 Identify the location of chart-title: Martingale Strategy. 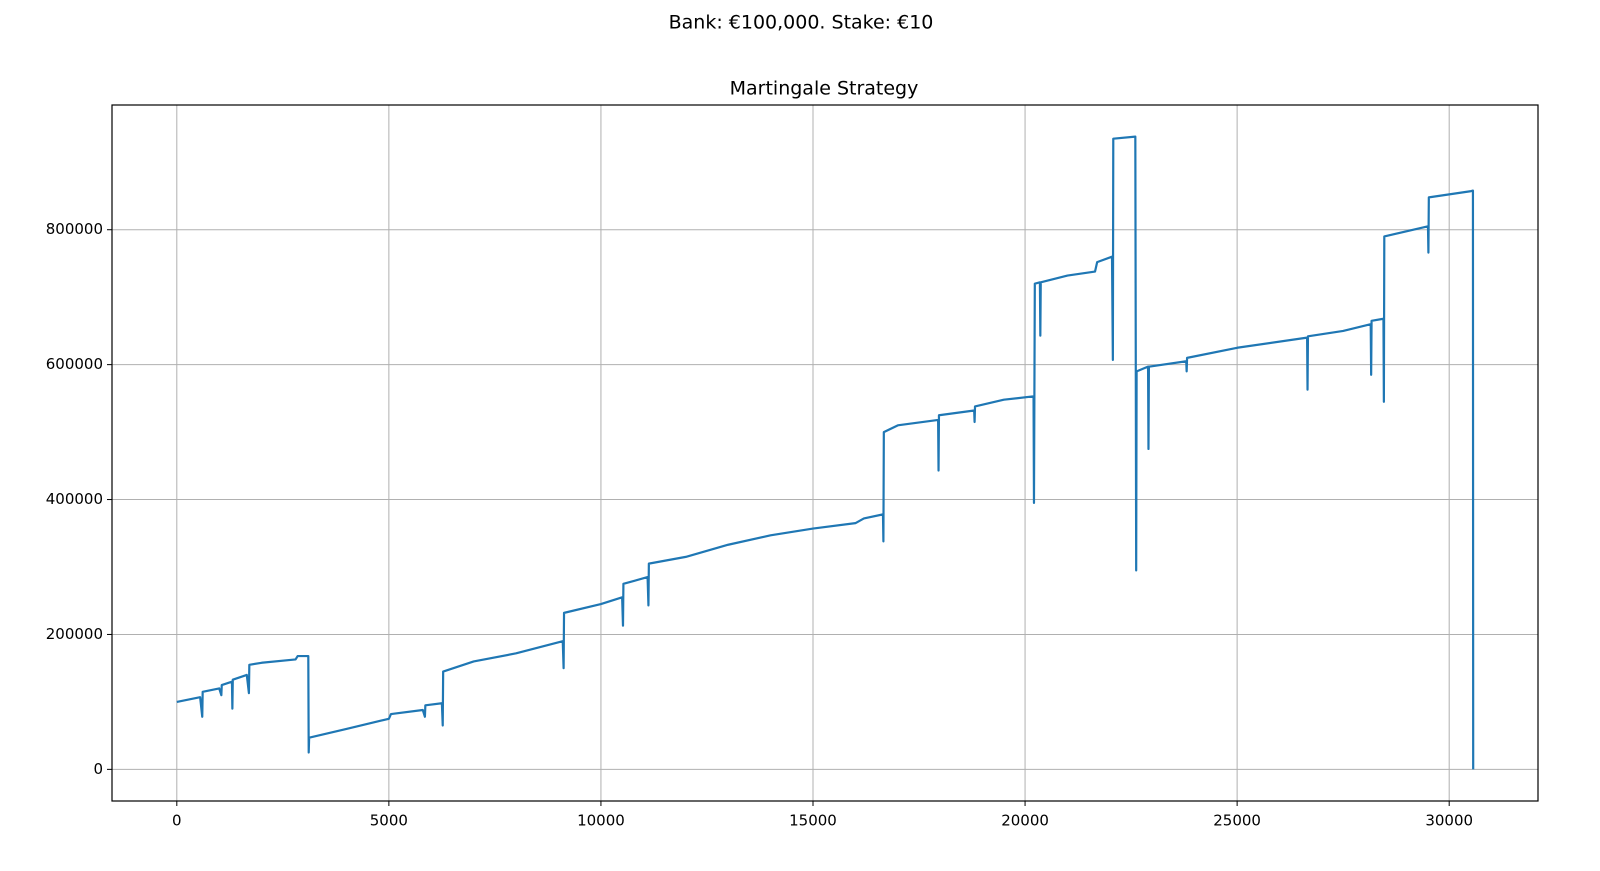
(824, 89).